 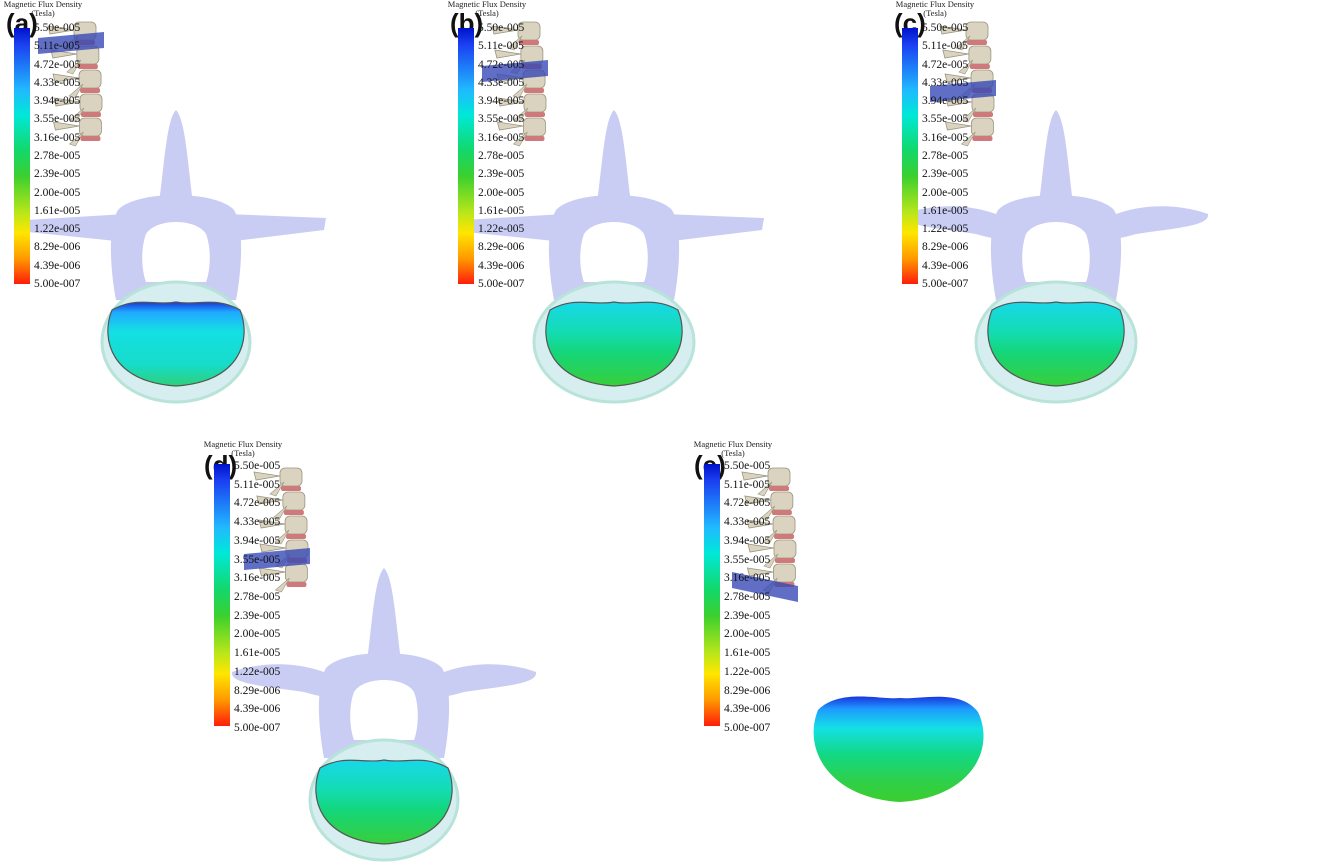 I want to click on colorbar-tick-label: 5.11e-005, so click(x=945, y=46).